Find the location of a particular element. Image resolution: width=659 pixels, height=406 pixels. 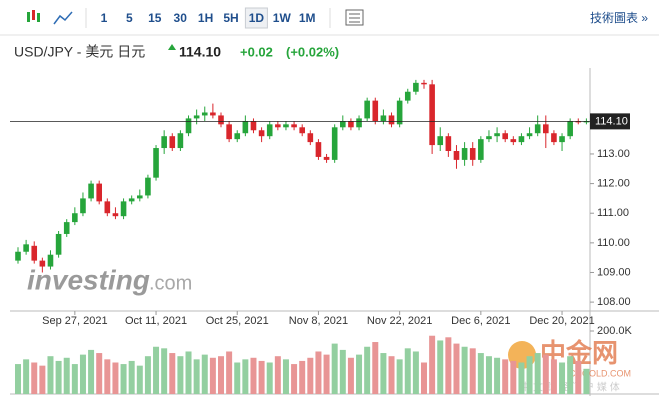

interval-button: 5H is located at coordinates (230, 18).